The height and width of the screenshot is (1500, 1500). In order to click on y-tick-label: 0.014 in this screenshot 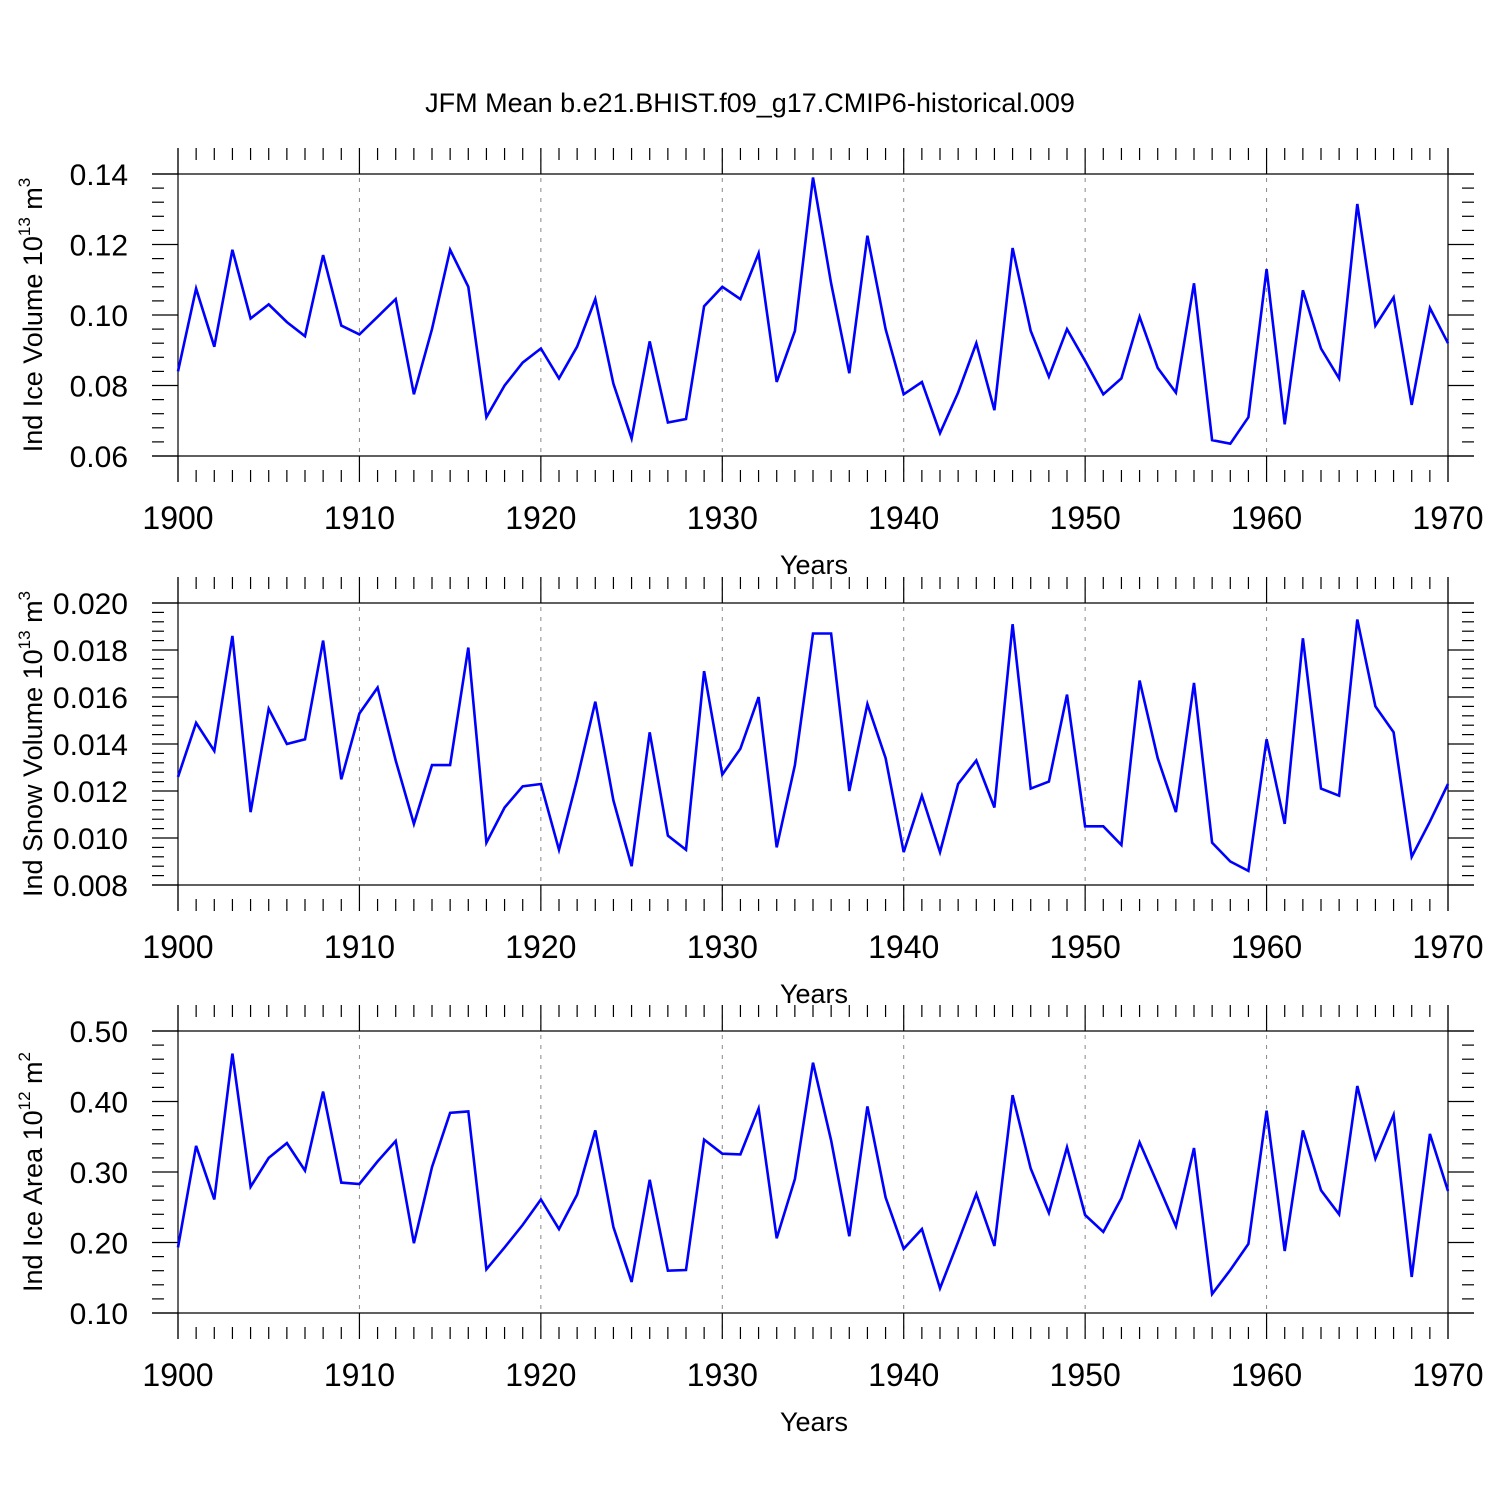, I will do `click(90, 745)`.